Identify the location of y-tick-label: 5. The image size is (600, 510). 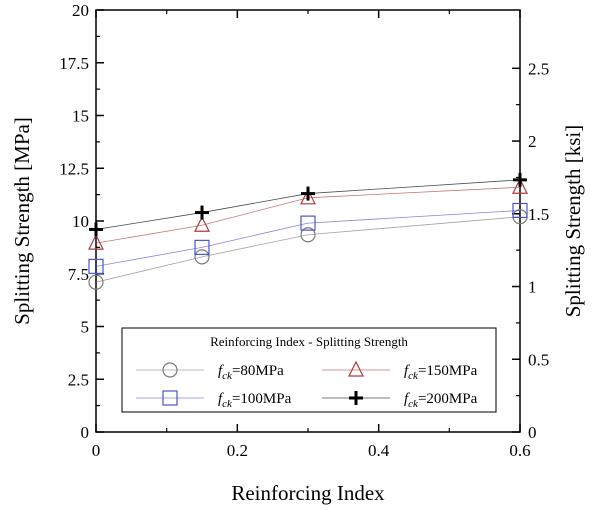
(85, 327).